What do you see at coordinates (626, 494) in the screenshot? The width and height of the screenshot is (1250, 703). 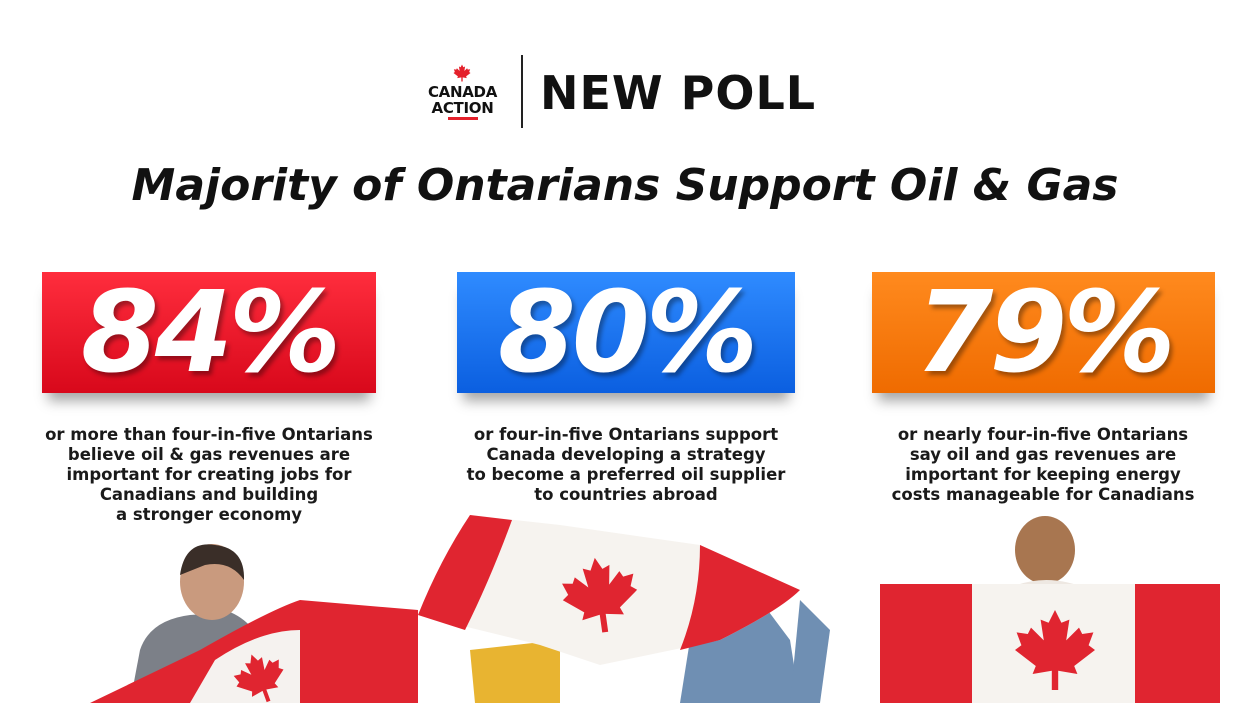 I see `description-line: to countries abroad` at bounding box center [626, 494].